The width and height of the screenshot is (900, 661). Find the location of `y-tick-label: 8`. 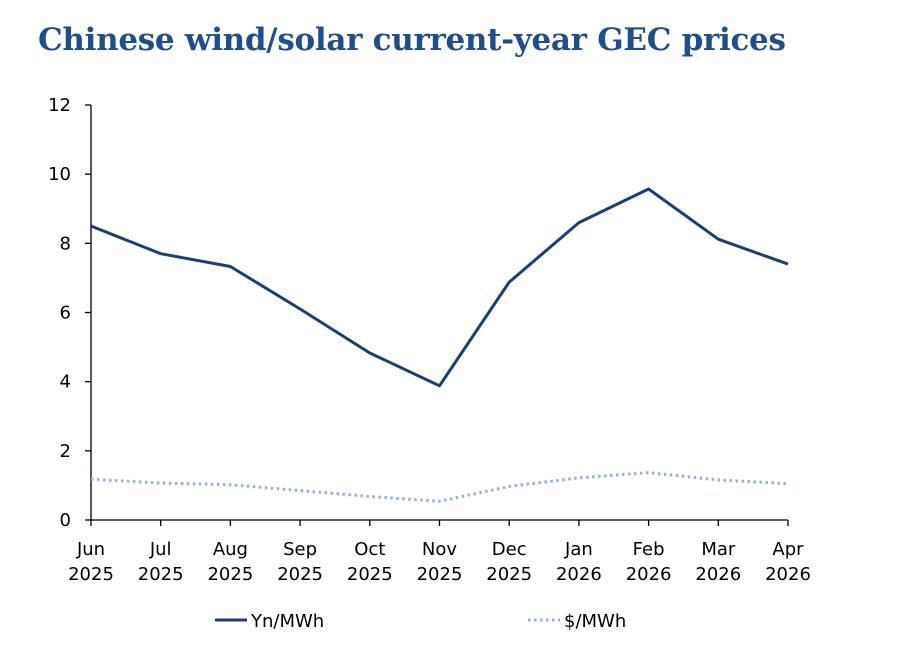

y-tick-label: 8 is located at coordinates (65, 243).